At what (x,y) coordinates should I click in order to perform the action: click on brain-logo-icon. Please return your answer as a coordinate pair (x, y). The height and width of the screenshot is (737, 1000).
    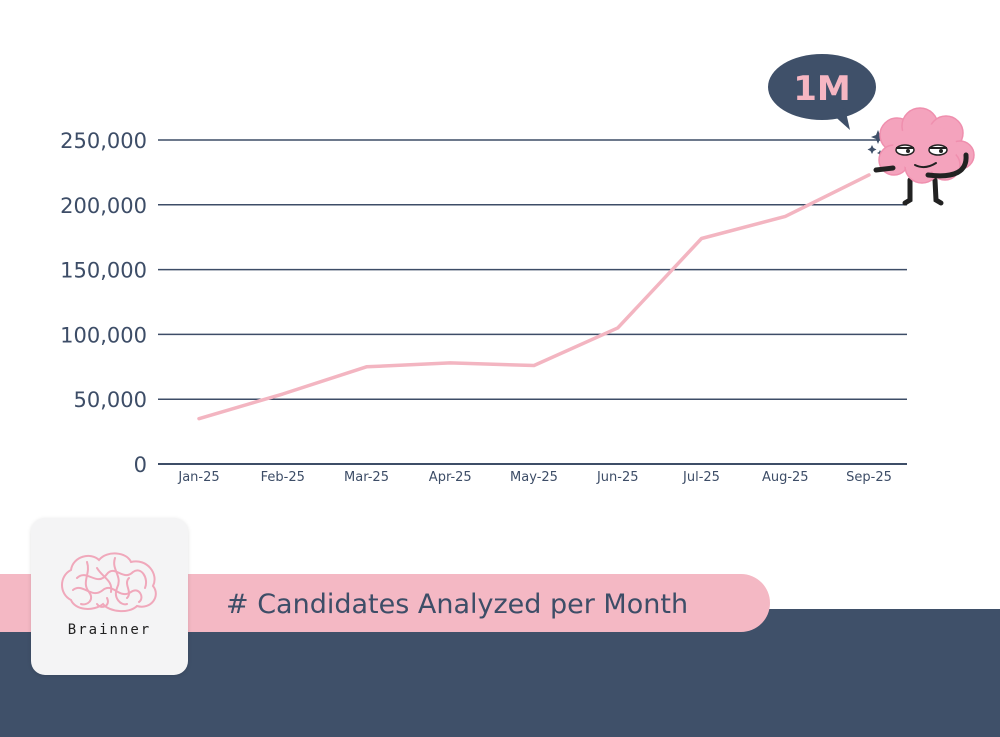
    Looking at the image, I should click on (109, 582).